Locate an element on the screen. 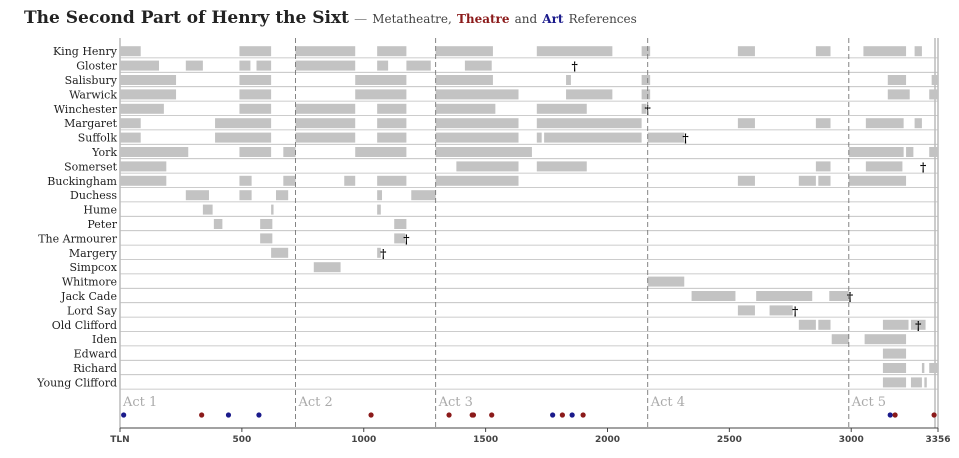 The width and height of the screenshot is (959, 458). title-main: The Second Part of Henry the Sixt is located at coordinates (186, 18).